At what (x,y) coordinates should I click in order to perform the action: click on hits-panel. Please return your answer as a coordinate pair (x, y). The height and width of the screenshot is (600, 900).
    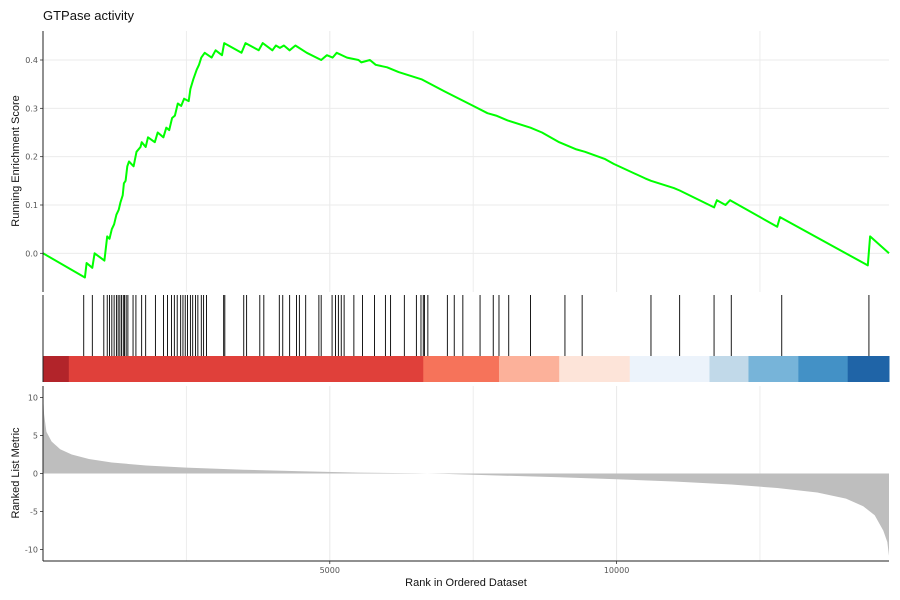
    Looking at the image, I should click on (476, 325).